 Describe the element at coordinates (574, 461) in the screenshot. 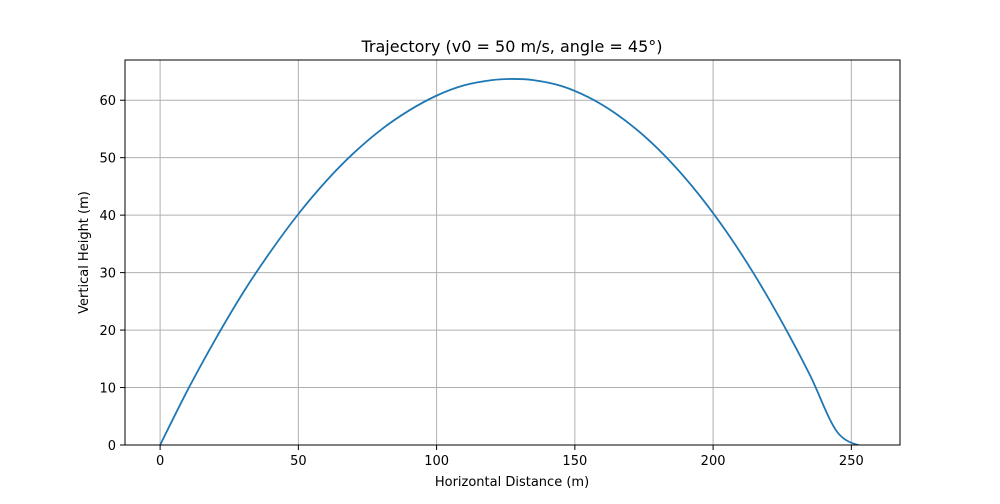

I see `x-tick-label: 150` at that location.